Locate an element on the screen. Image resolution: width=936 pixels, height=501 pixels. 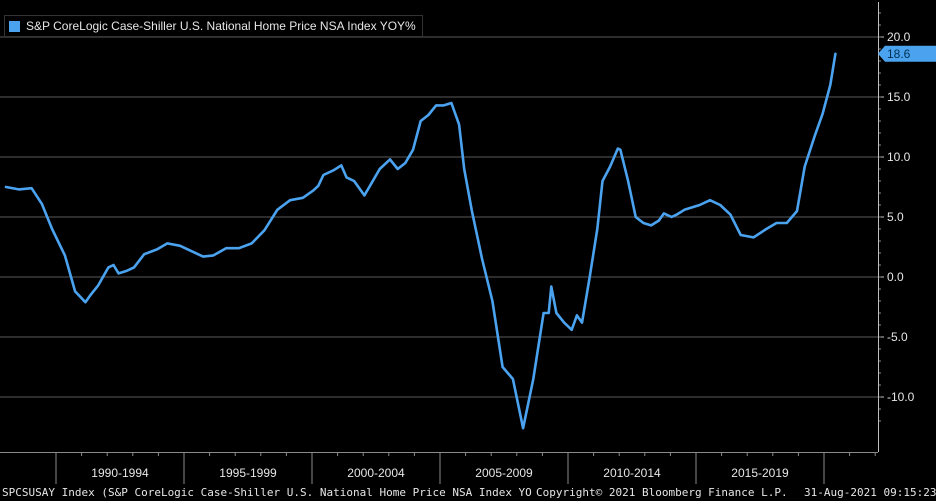
last-value-marker is located at coordinates (907, 53).